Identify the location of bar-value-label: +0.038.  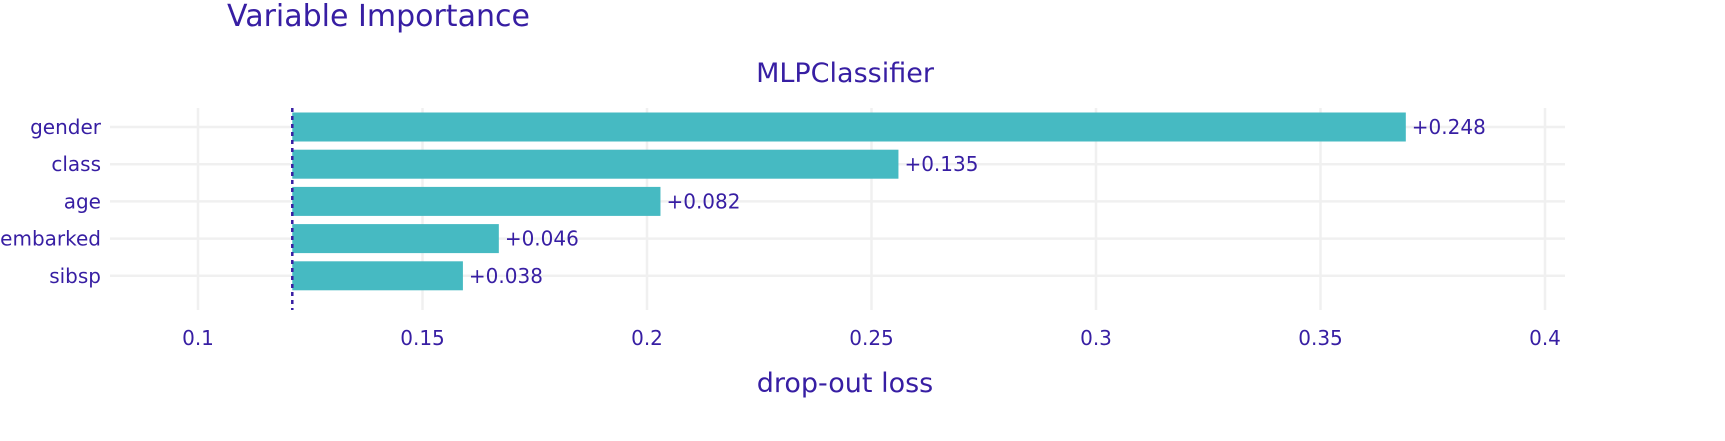
(506, 276).